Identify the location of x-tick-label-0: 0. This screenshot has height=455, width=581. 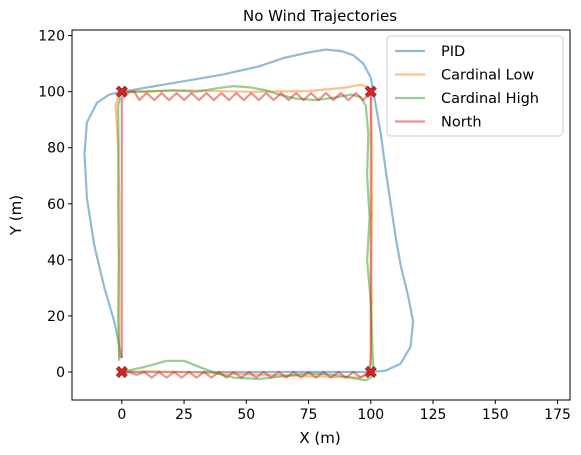
(121, 415).